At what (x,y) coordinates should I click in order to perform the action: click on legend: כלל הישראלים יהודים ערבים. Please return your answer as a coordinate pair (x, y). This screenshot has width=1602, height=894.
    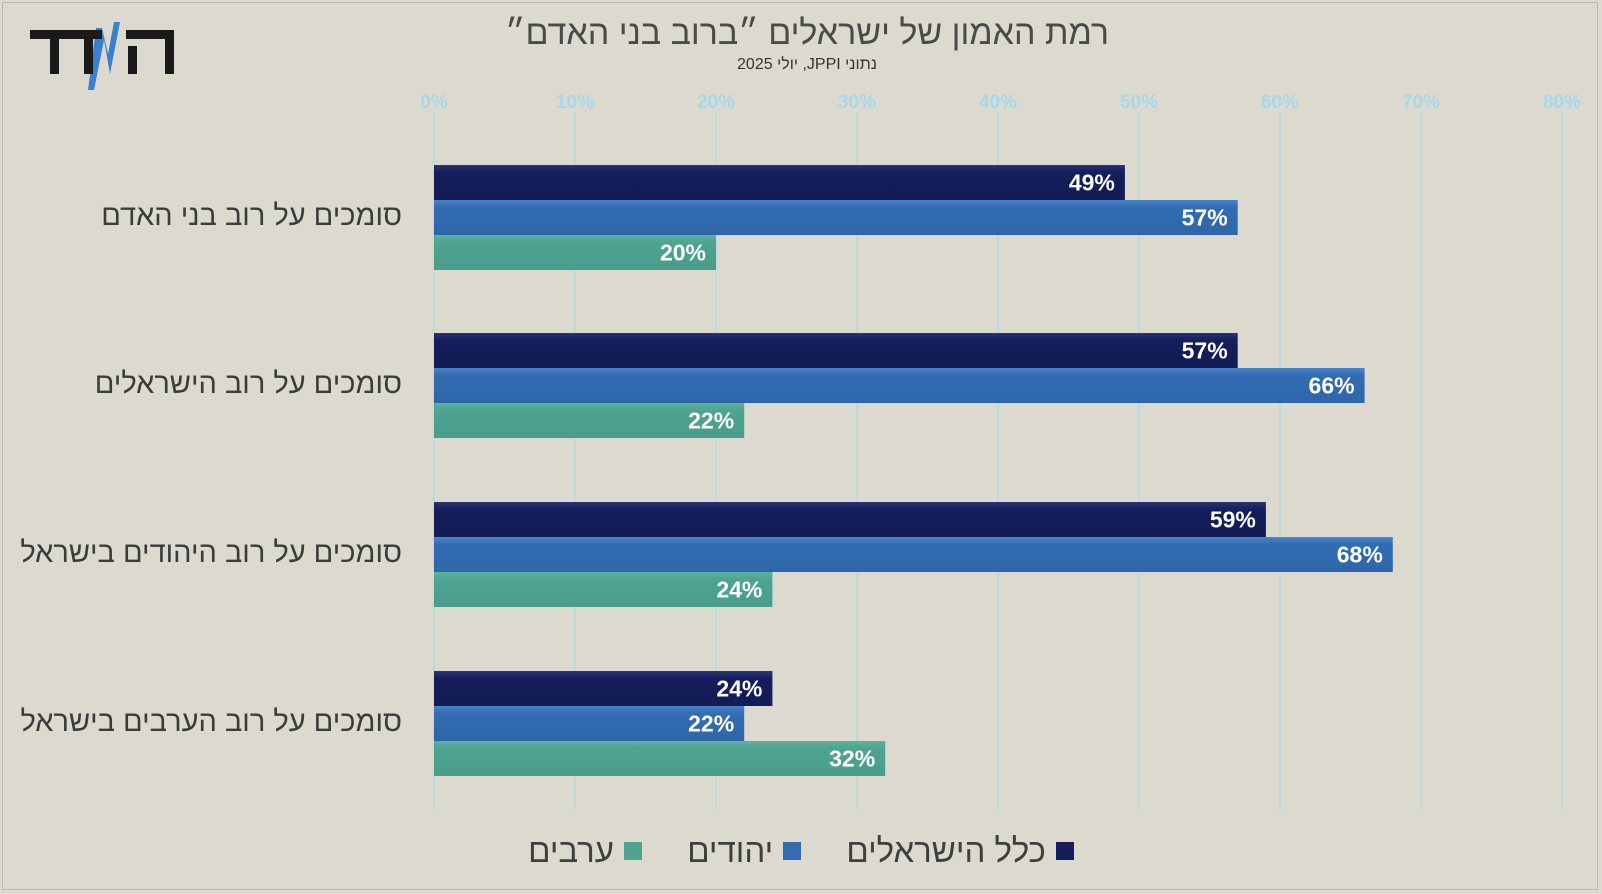
    Looking at the image, I should click on (801, 850).